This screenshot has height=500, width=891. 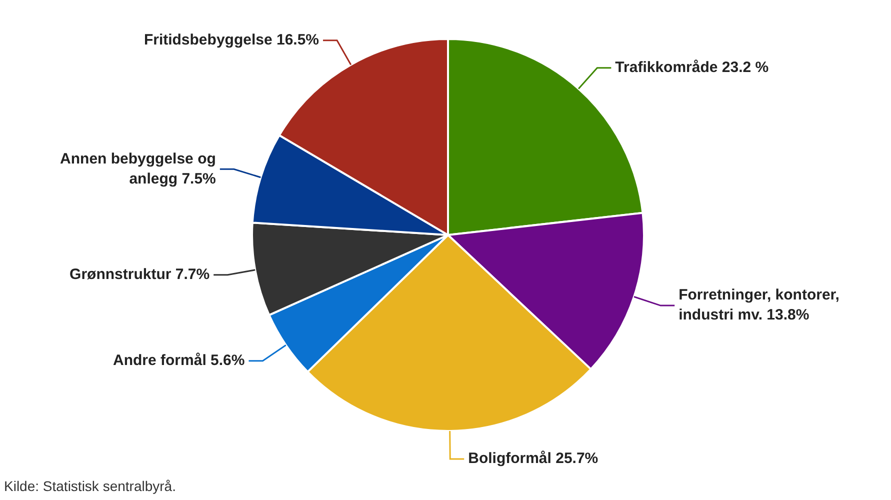 I want to click on slice-label: Fritidsbebyggelse 16.5%, so click(x=232, y=40).